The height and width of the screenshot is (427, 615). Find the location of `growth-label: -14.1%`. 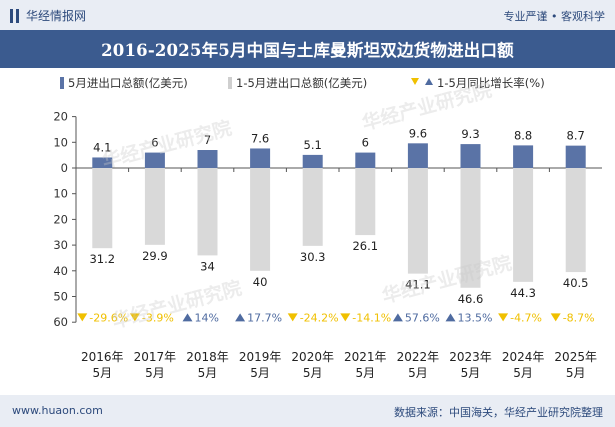

growth-label: -14.1% is located at coordinates (371, 317).